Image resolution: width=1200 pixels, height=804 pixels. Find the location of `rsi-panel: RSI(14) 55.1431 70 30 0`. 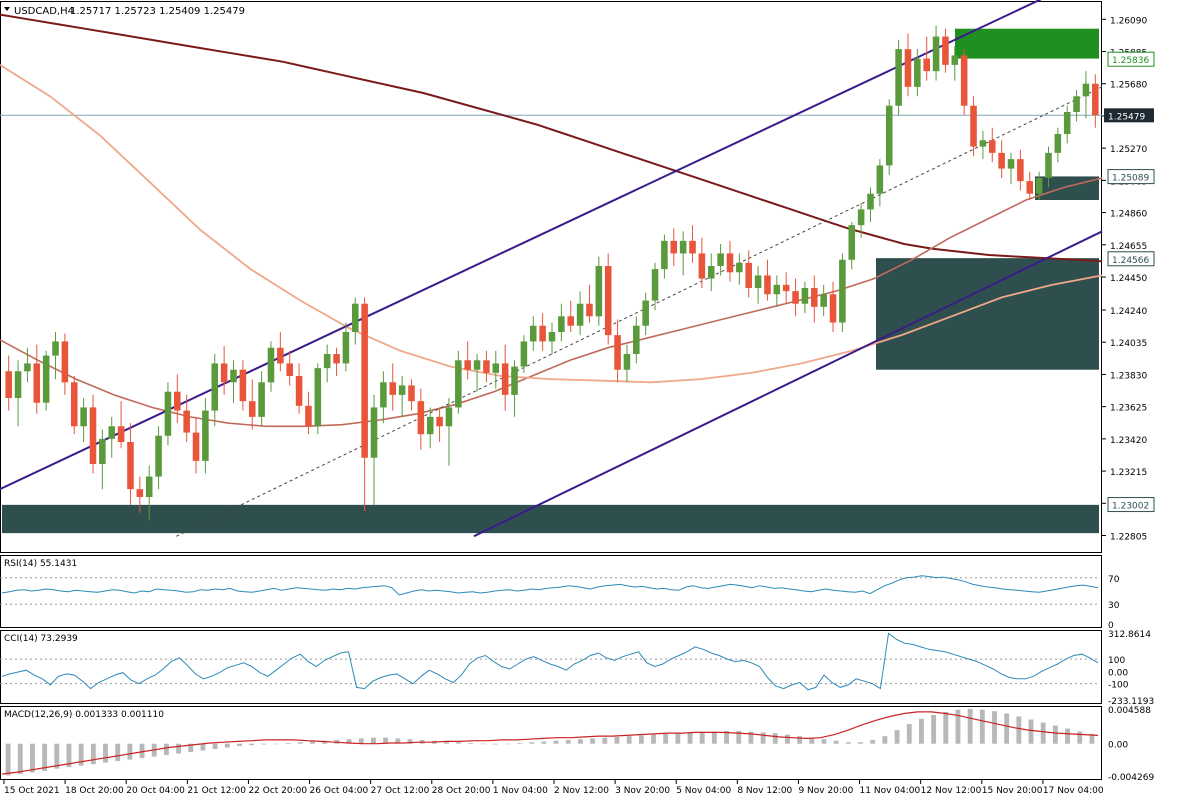

rsi-panel: RSI(14) 55.1431 70 30 0 is located at coordinates (560, 593).